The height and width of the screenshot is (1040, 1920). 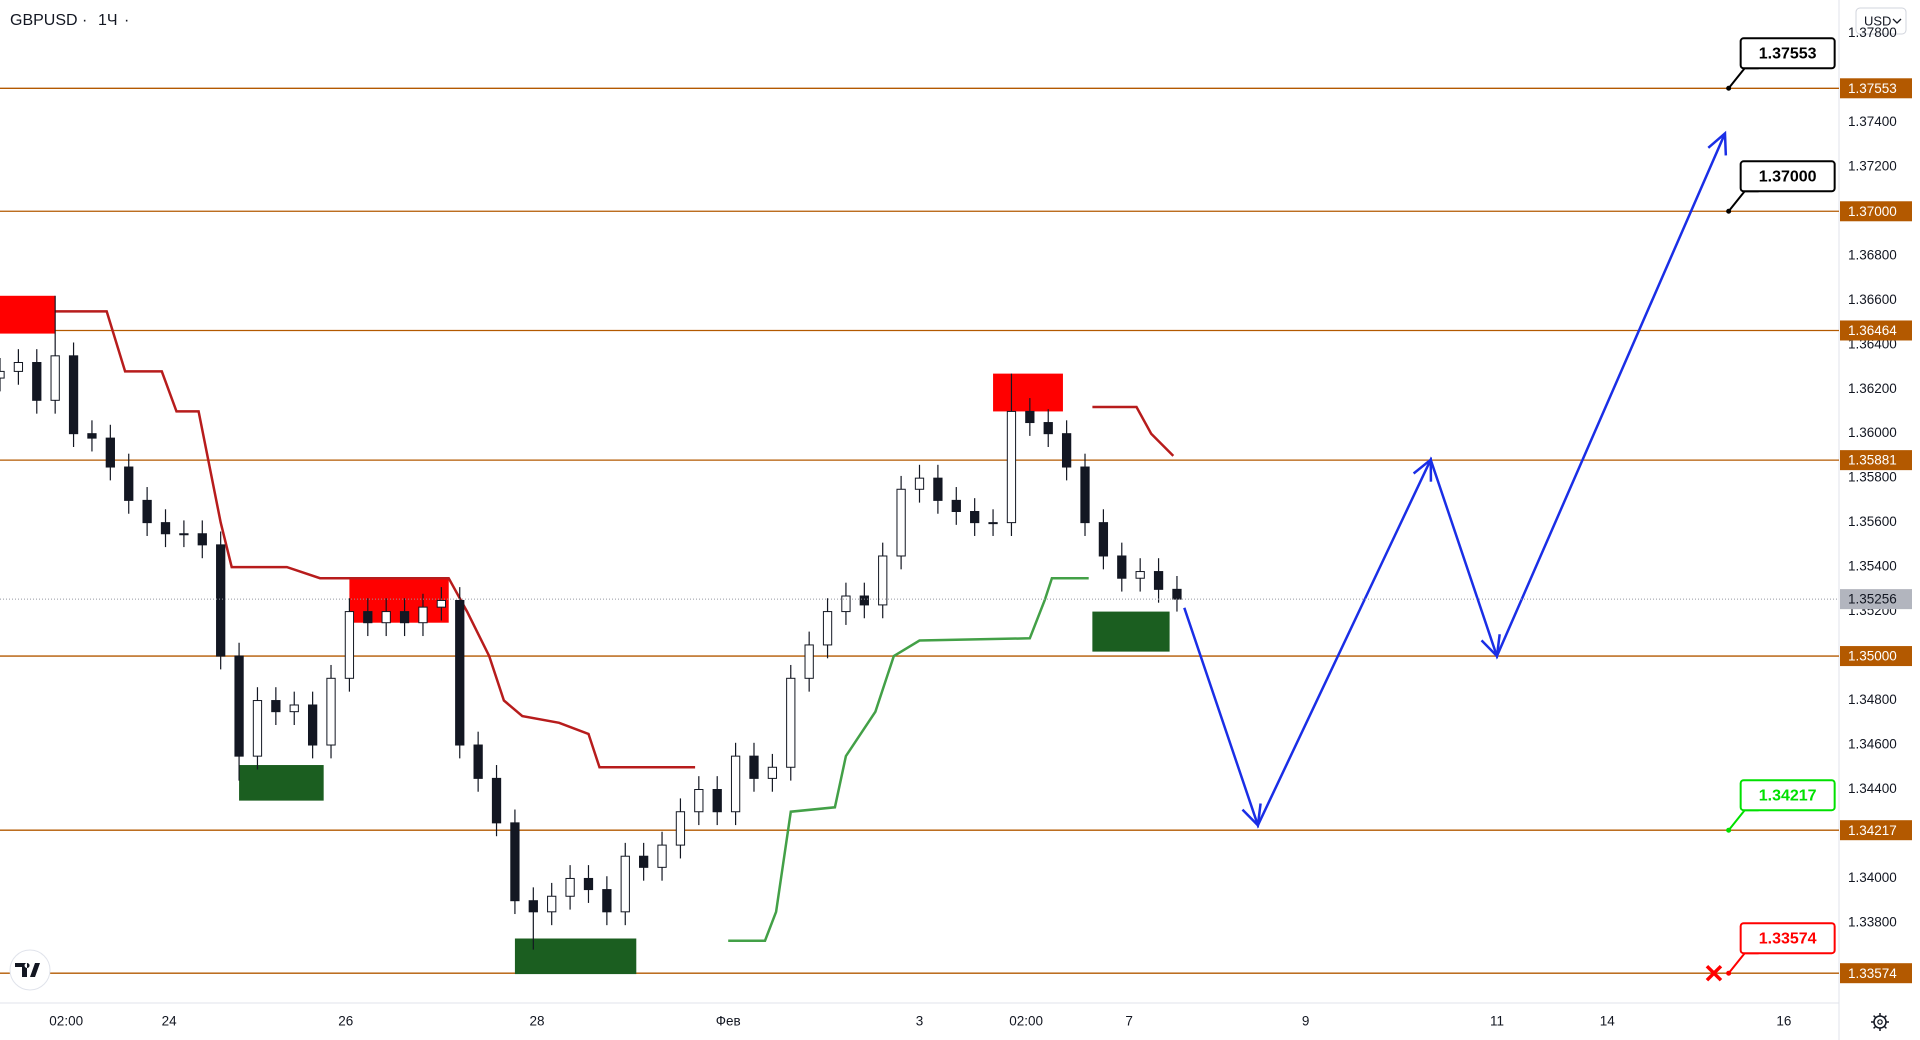 What do you see at coordinates (1872, 299) in the screenshot?
I see `y-tick-label: 1.36600` at bounding box center [1872, 299].